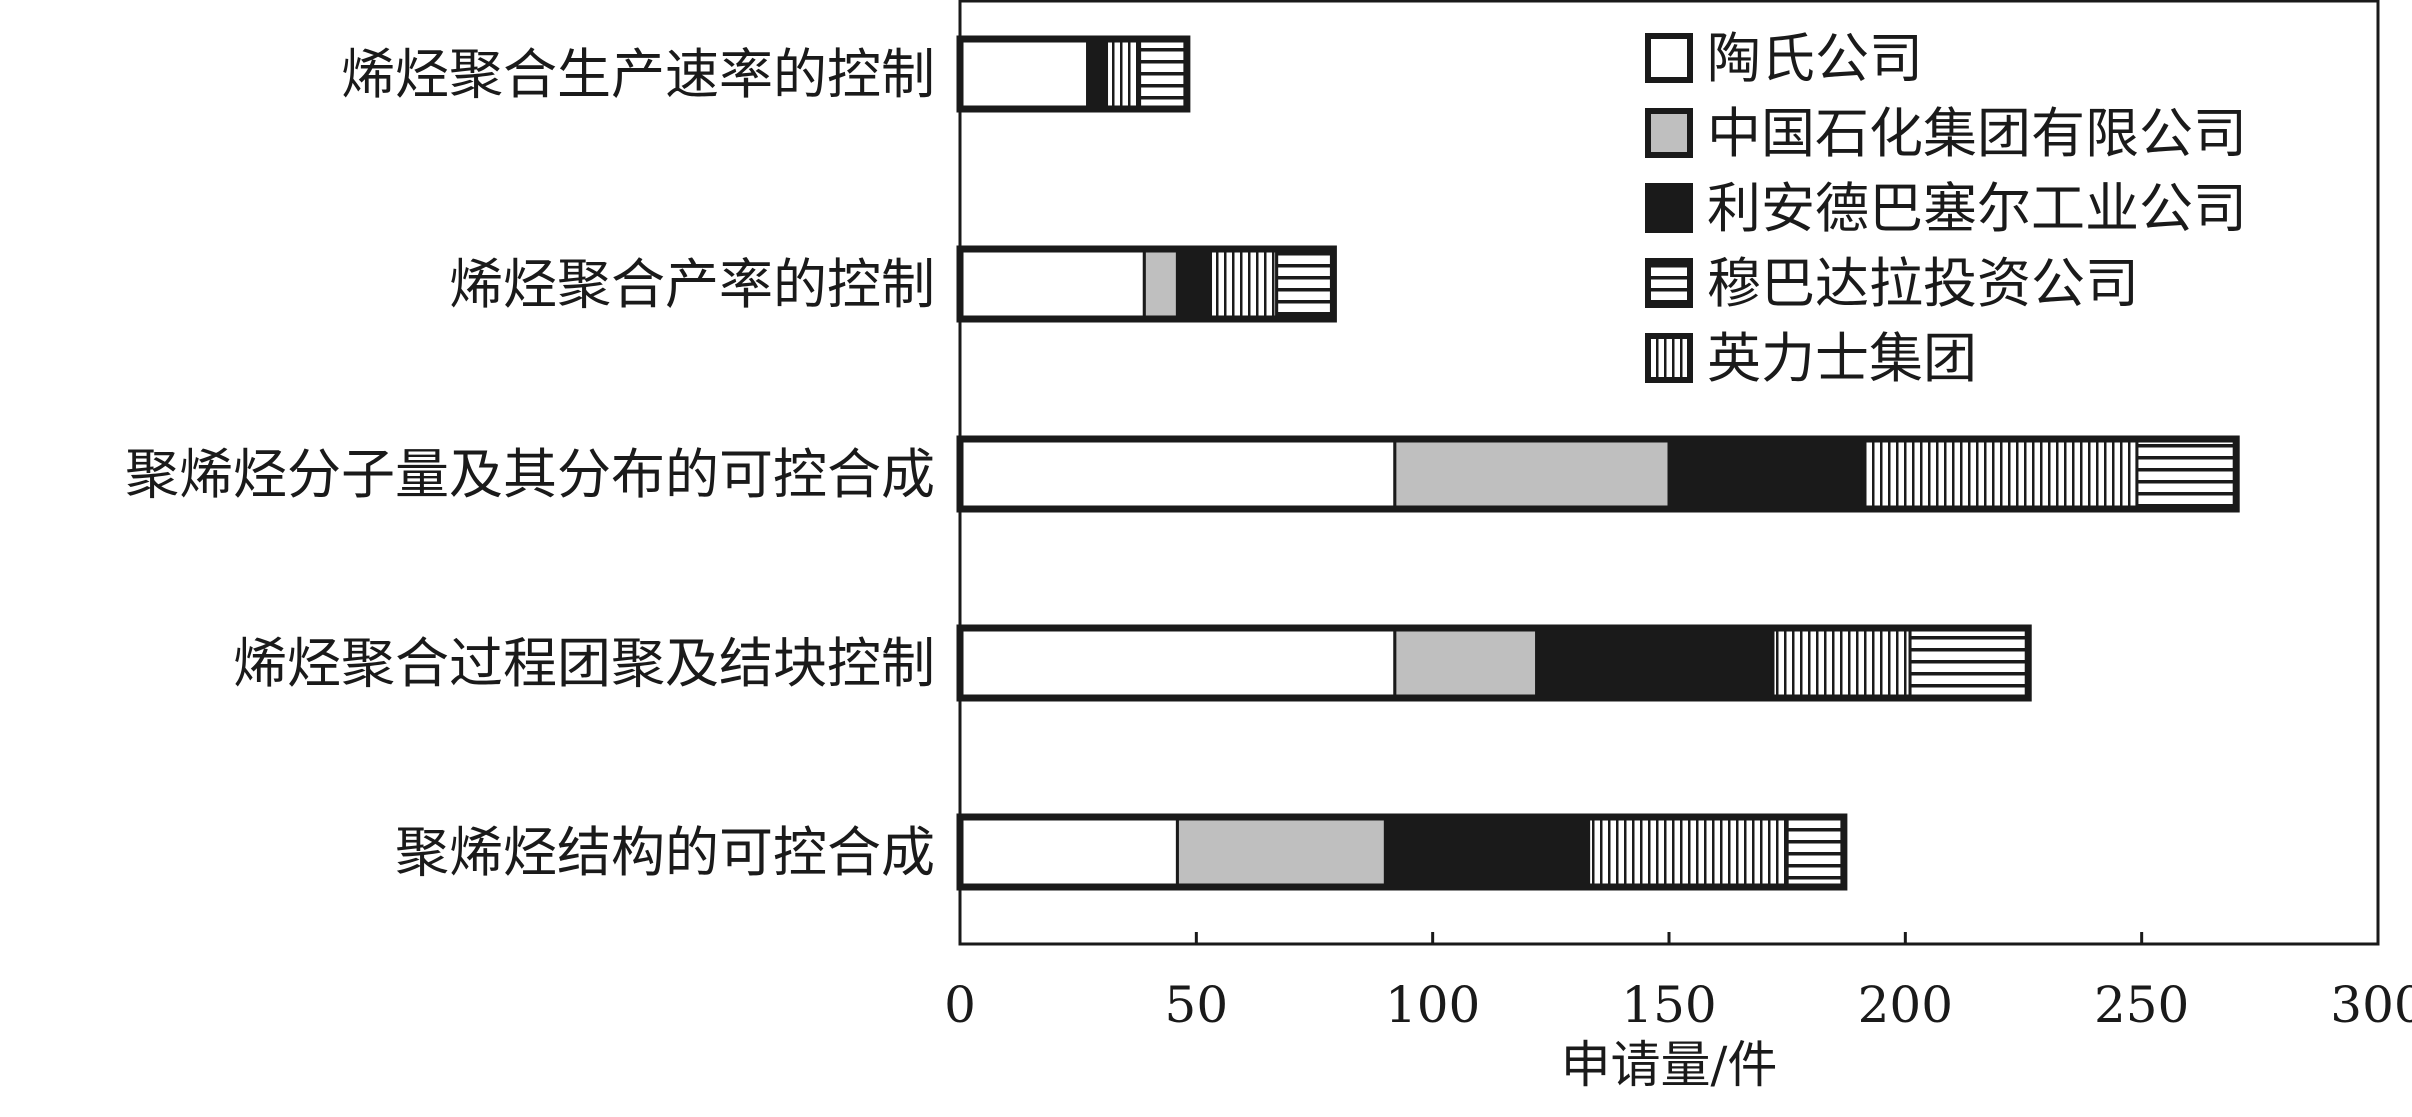 The image size is (2412, 1117). Describe the element at coordinates (960, 1005) in the screenshot. I see `x-tick-label: 0` at that location.